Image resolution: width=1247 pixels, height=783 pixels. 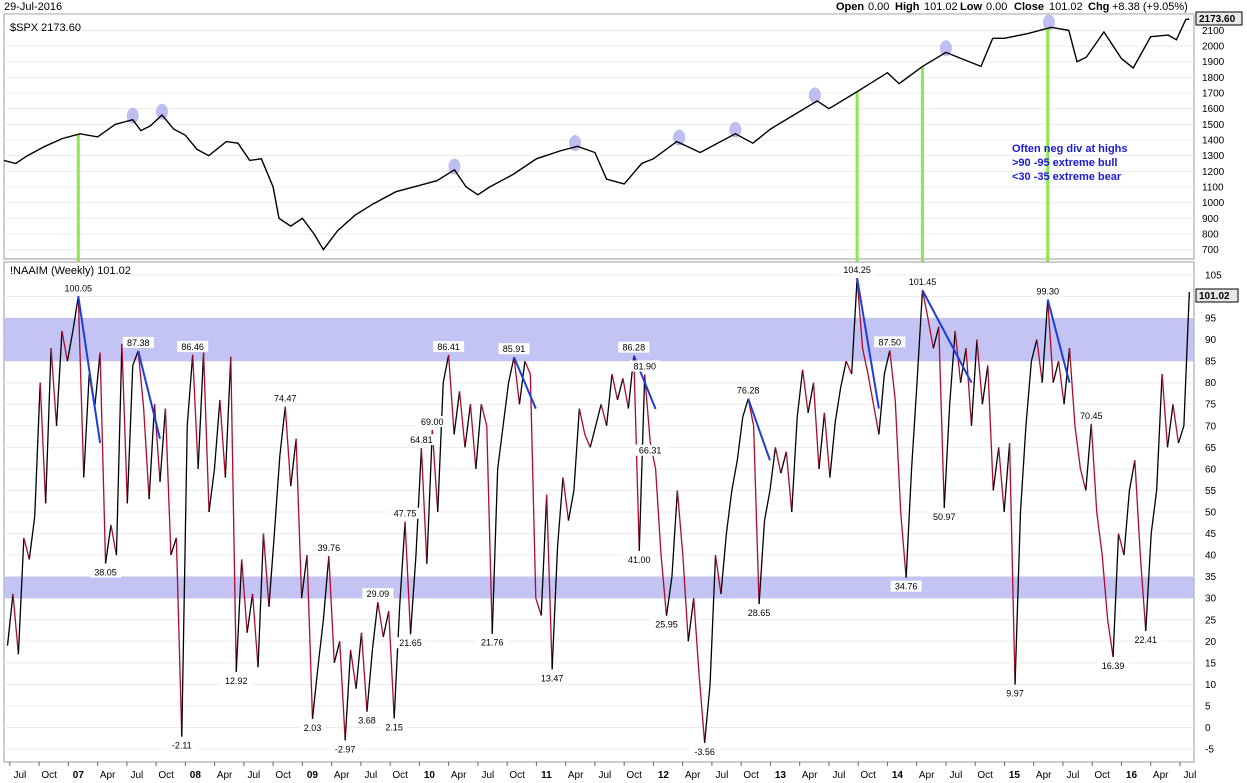 I want to click on naaim-data-label: 70.45, so click(x=1091, y=416).